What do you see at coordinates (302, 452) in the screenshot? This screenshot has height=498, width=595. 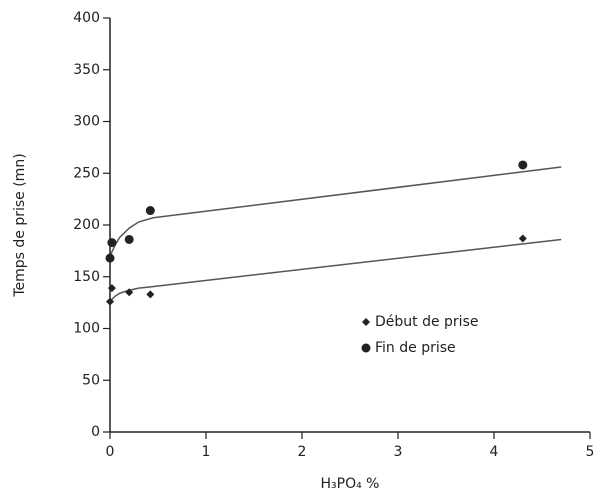 I see `x-tick-label: 2` at bounding box center [302, 452].